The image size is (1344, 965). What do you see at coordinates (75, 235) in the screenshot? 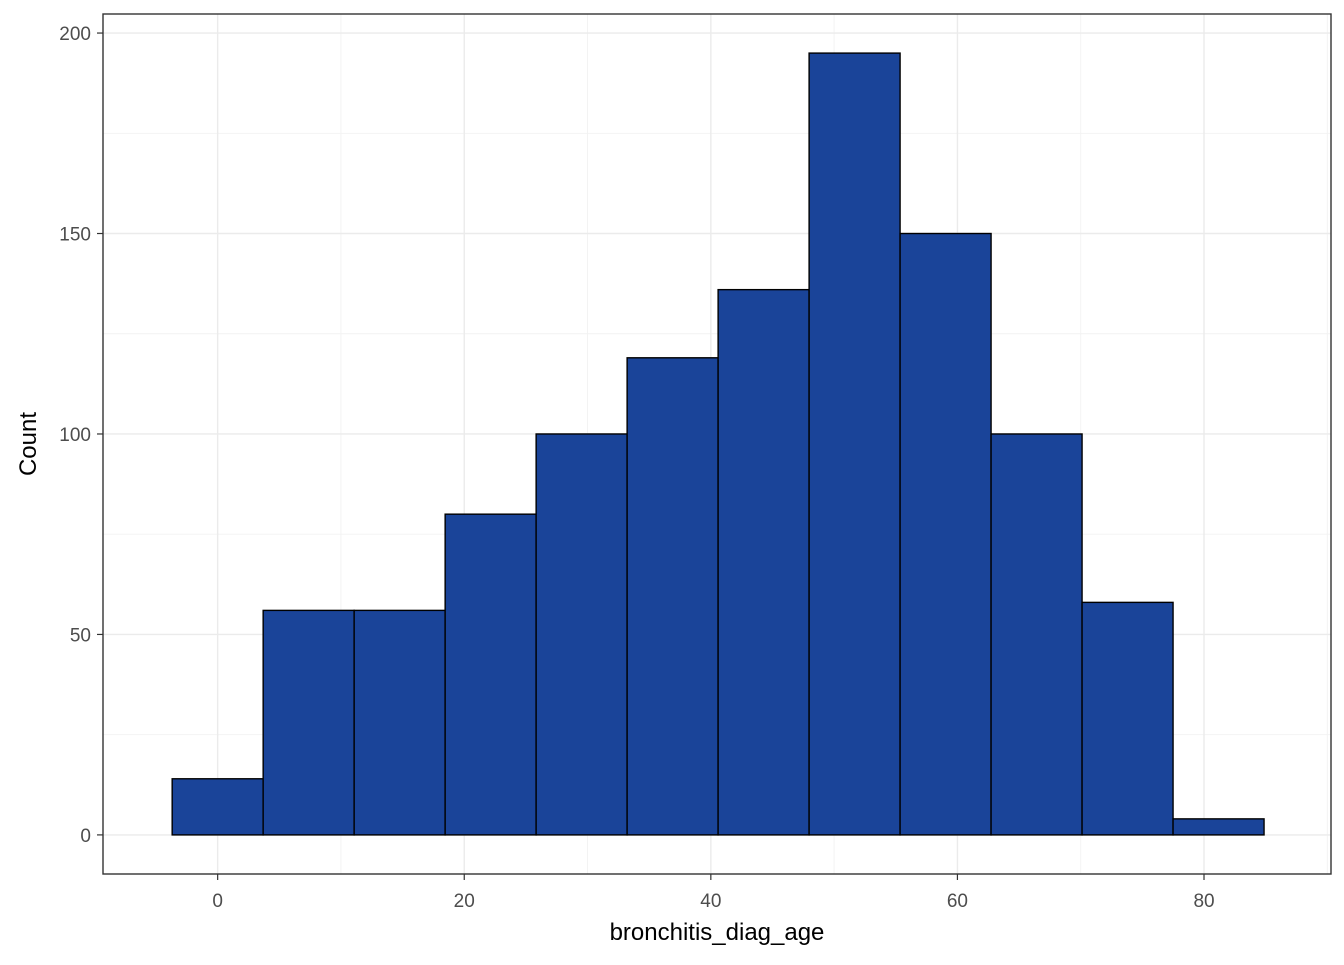
I see `y-tick-label: 150` at bounding box center [75, 235].